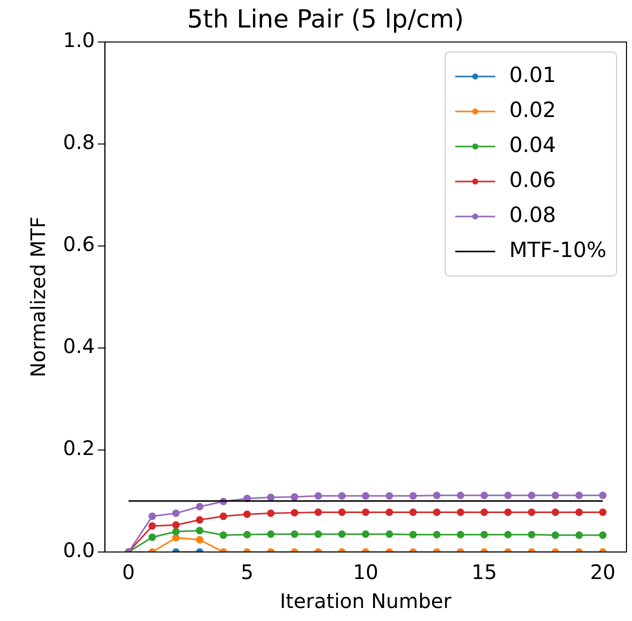  What do you see at coordinates (532, 144) in the screenshot?
I see `legend-label: 0.04` at bounding box center [532, 144].